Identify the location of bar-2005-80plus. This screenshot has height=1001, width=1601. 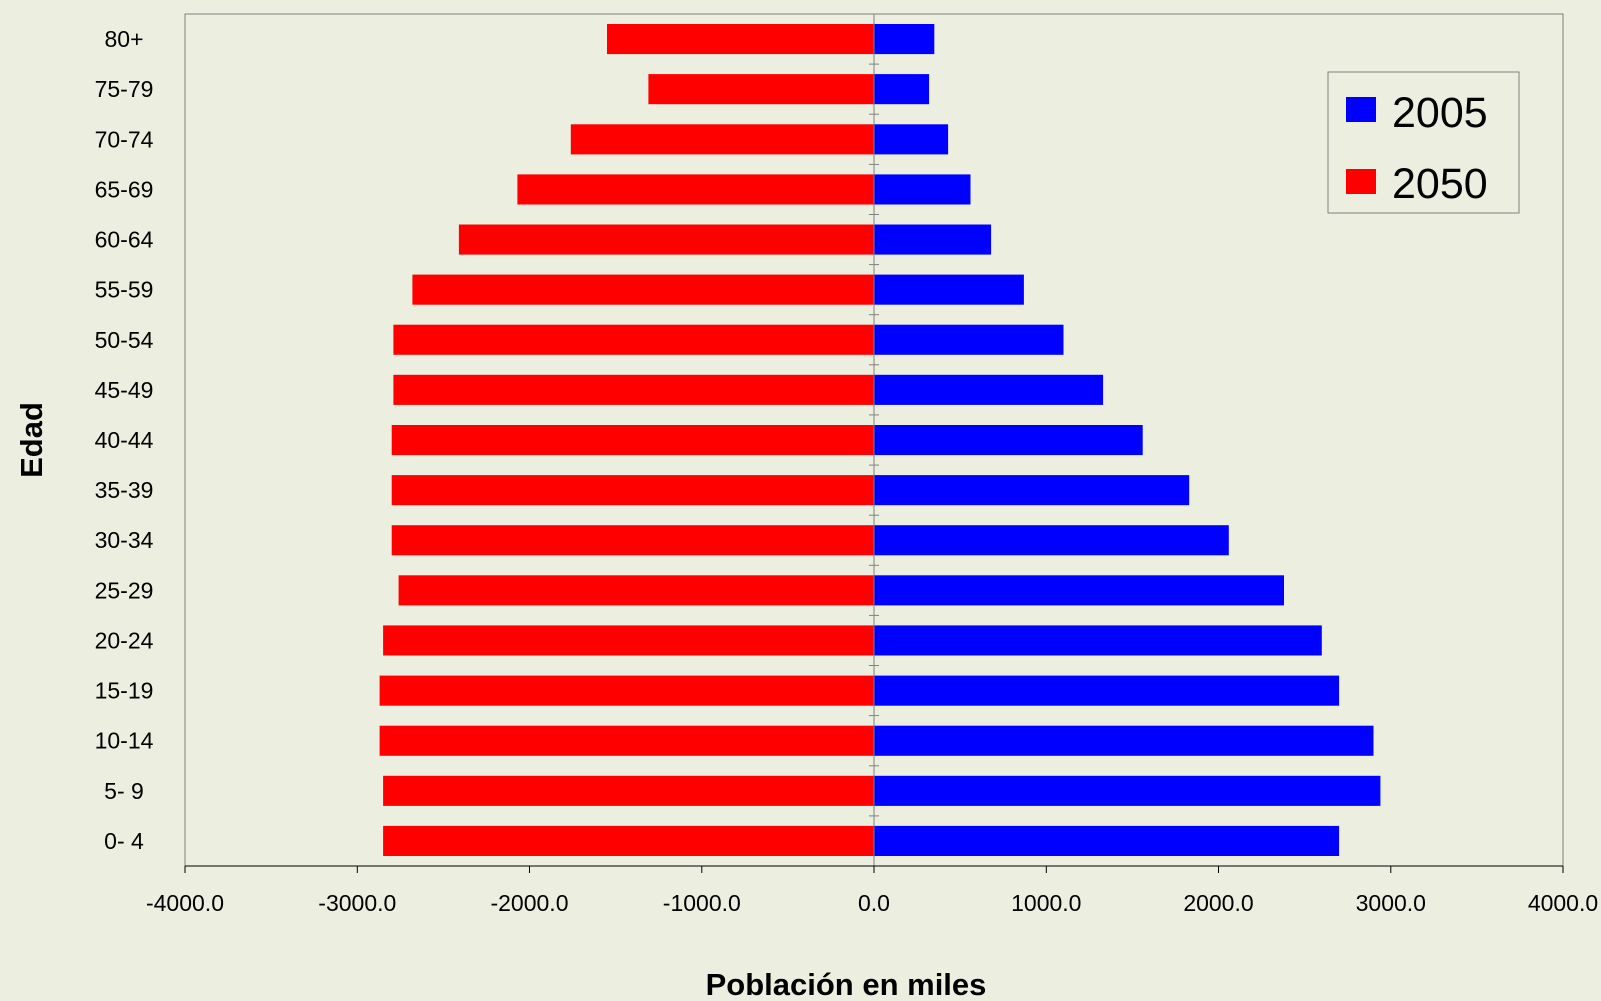
(904, 39).